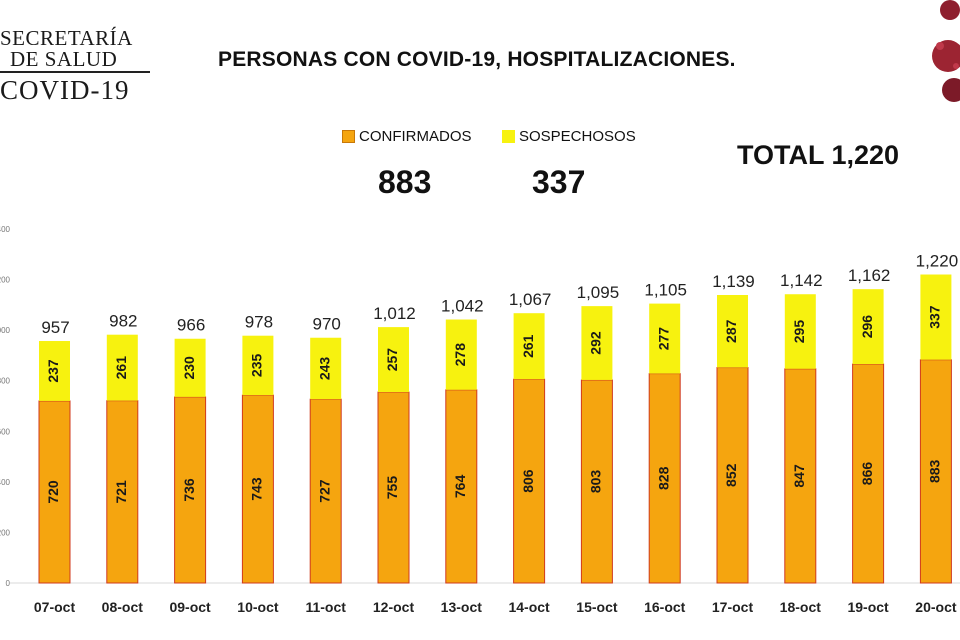 Image resolution: width=960 pixels, height=640 pixels. I want to click on data-label-confirmados: 755, so click(392, 488).